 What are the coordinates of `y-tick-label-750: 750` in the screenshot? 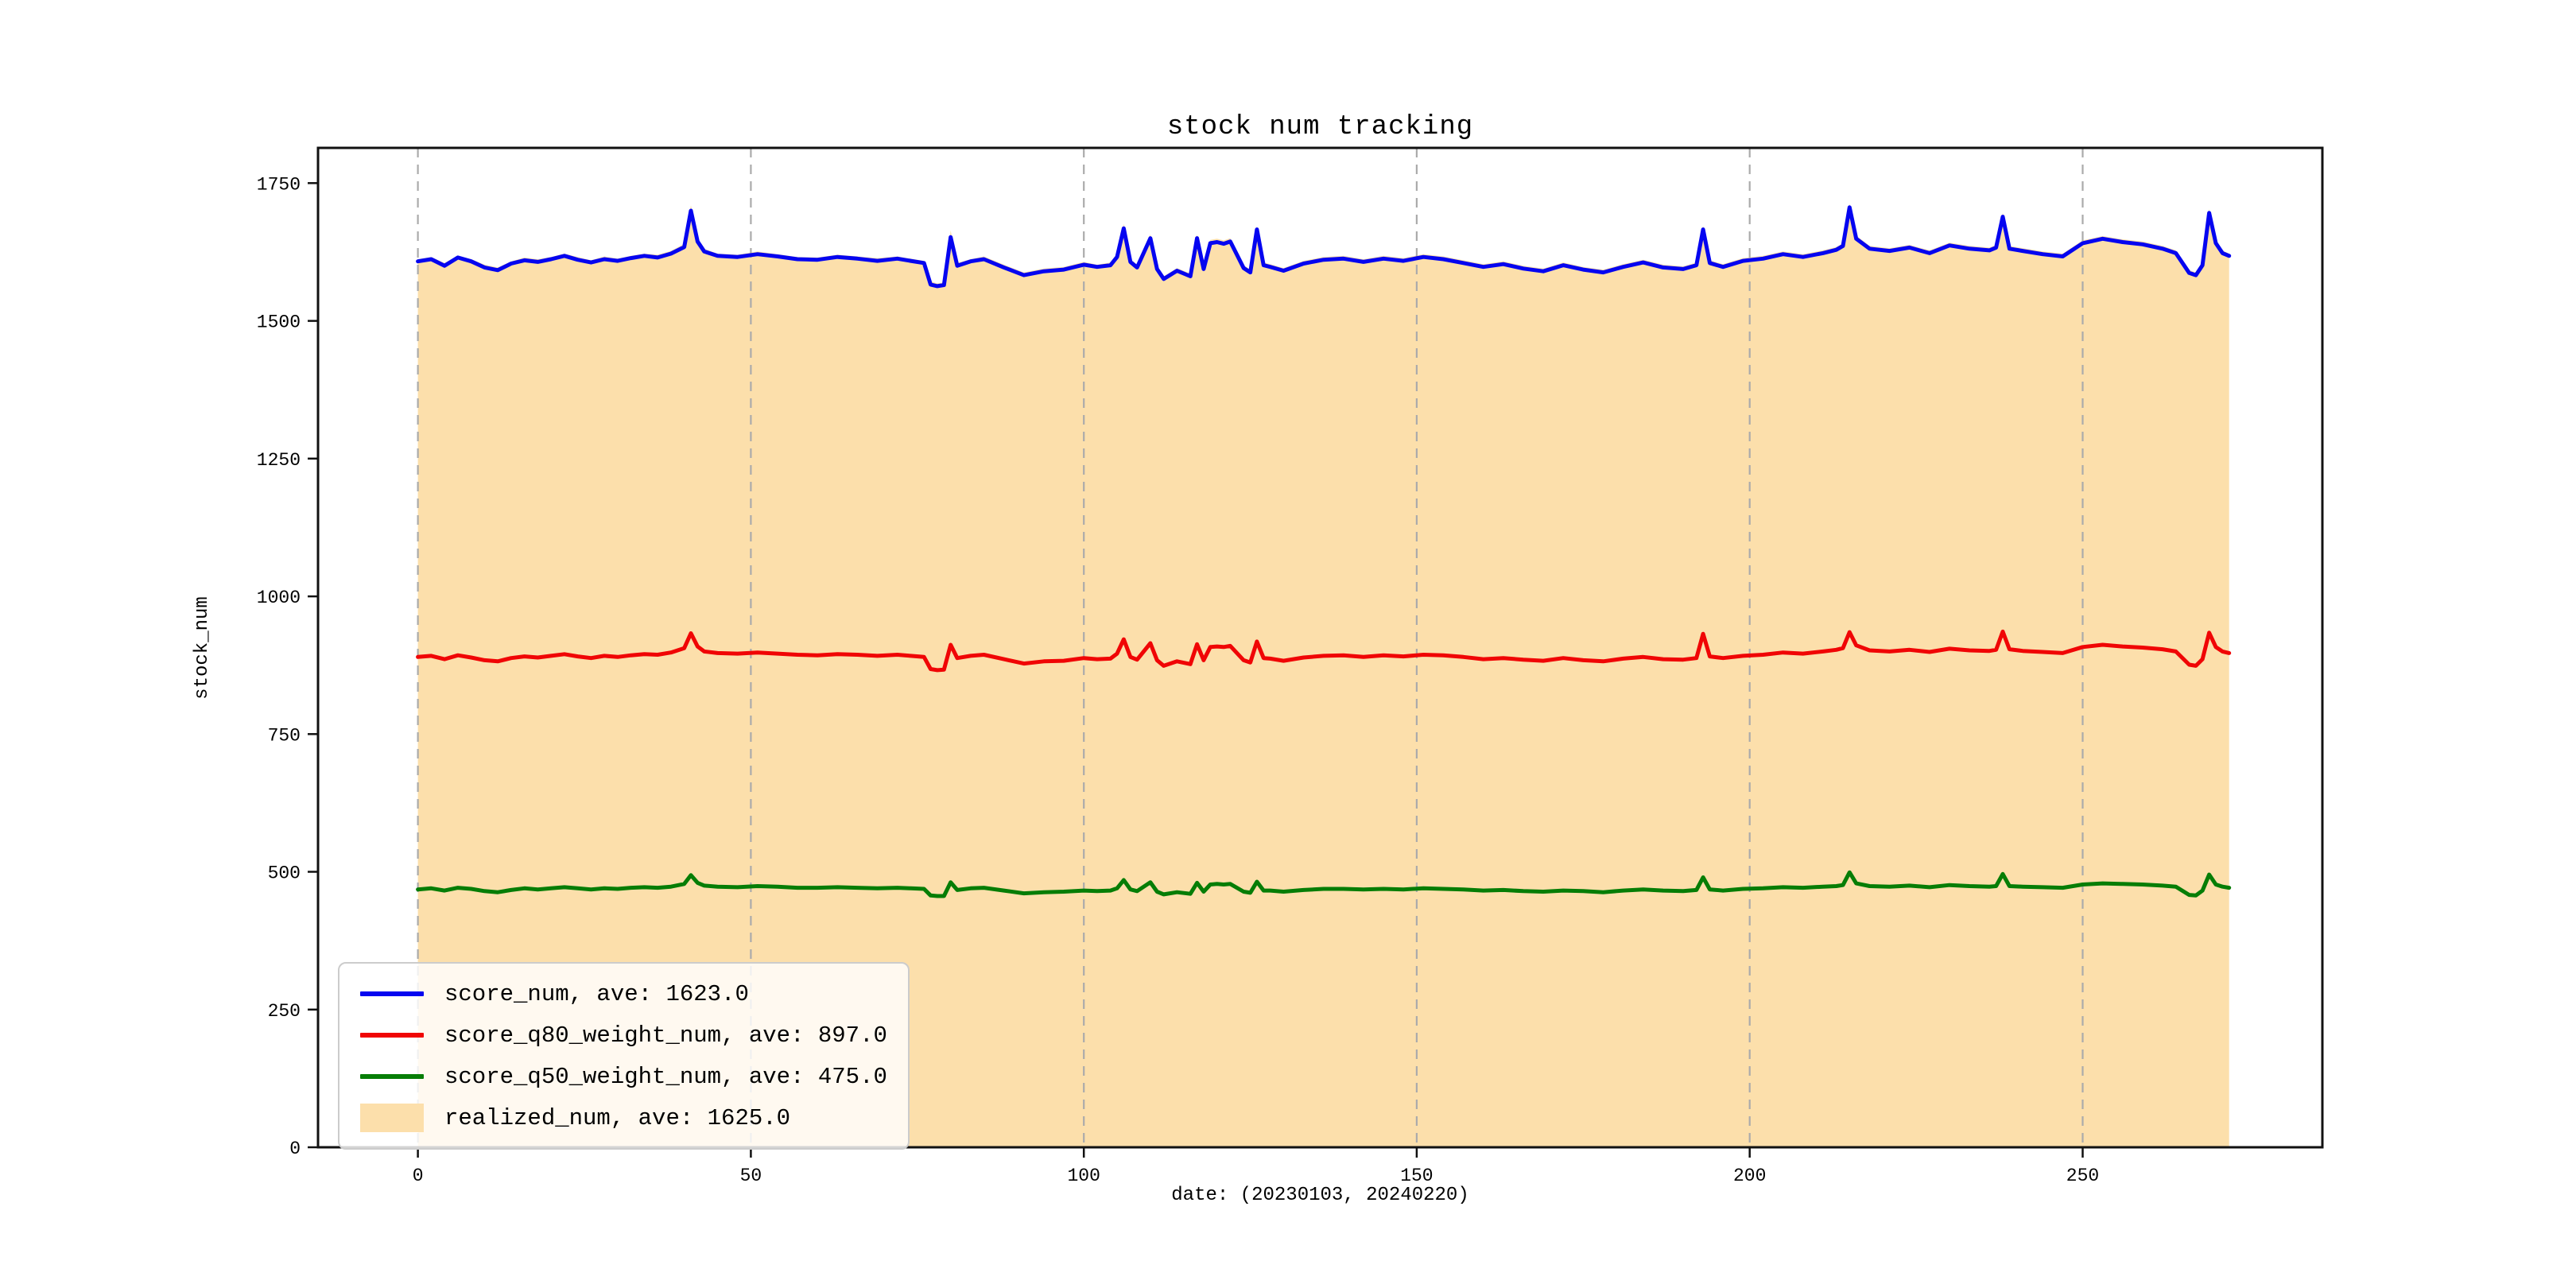 It's located at (284, 735).